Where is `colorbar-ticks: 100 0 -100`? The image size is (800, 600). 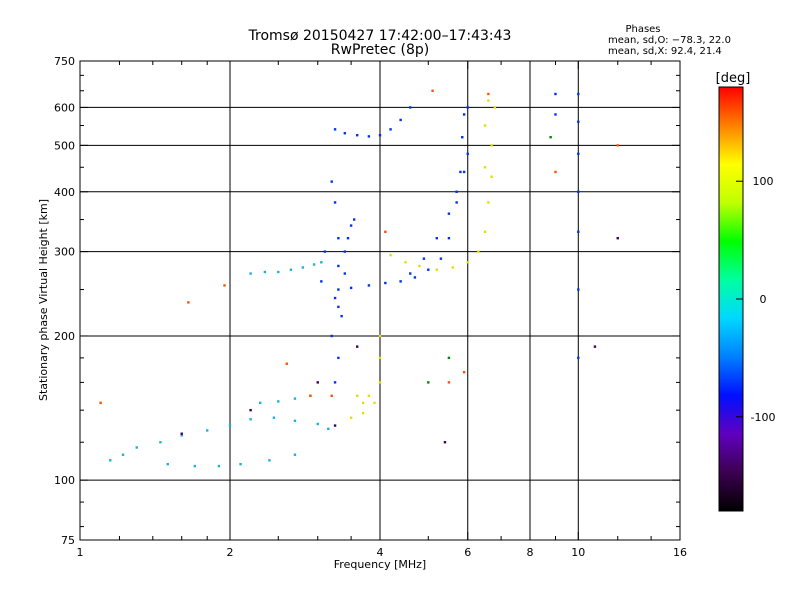 colorbar-ticks: 100 0 -100 is located at coordinates (755, 299).